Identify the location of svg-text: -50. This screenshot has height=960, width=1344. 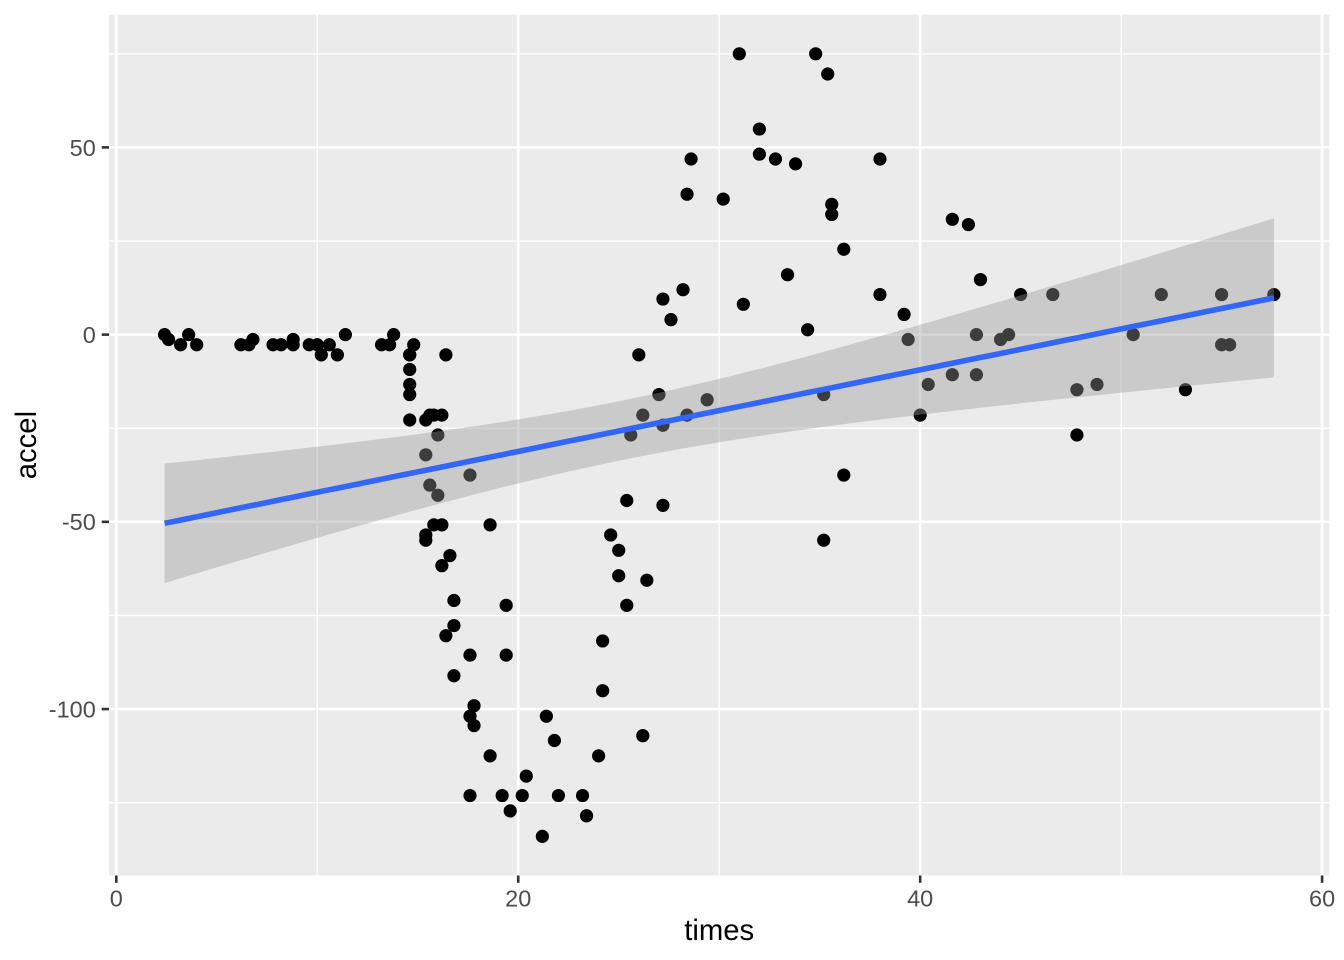
(79, 522).